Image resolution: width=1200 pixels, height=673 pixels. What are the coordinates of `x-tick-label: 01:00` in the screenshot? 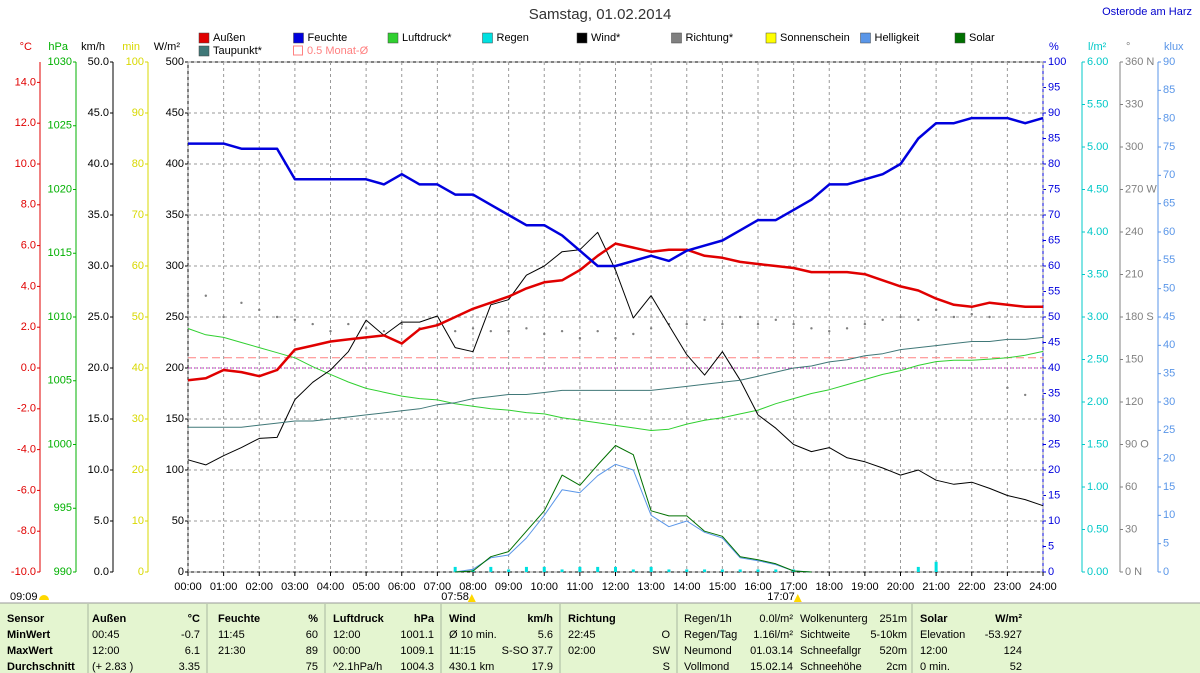 It's located at (224, 587).